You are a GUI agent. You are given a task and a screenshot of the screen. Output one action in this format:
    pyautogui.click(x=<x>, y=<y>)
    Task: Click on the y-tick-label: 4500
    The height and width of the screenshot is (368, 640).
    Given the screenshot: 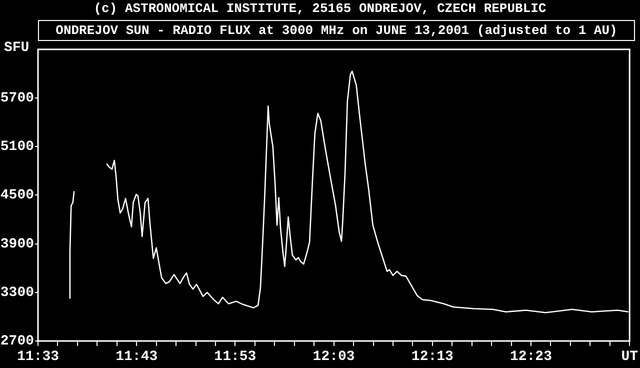 What is the action you would take?
    pyautogui.click(x=17, y=196)
    